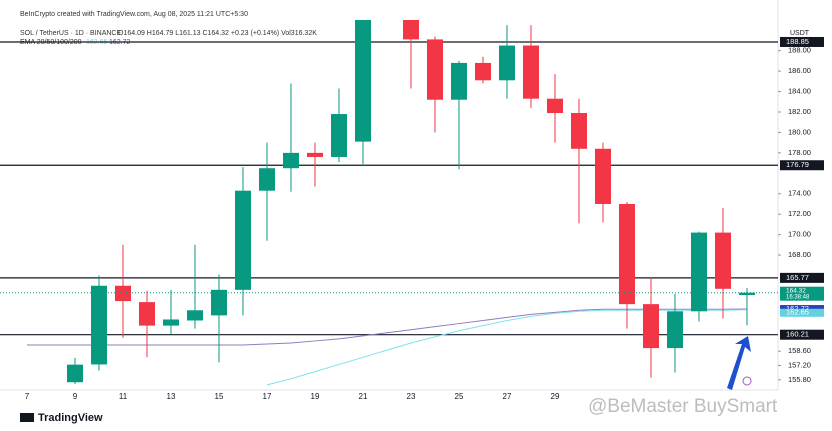 The height and width of the screenshot is (431, 832). Describe the element at coordinates (315, 396) in the screenshot. I see `x-tick-label: 19` at that location.